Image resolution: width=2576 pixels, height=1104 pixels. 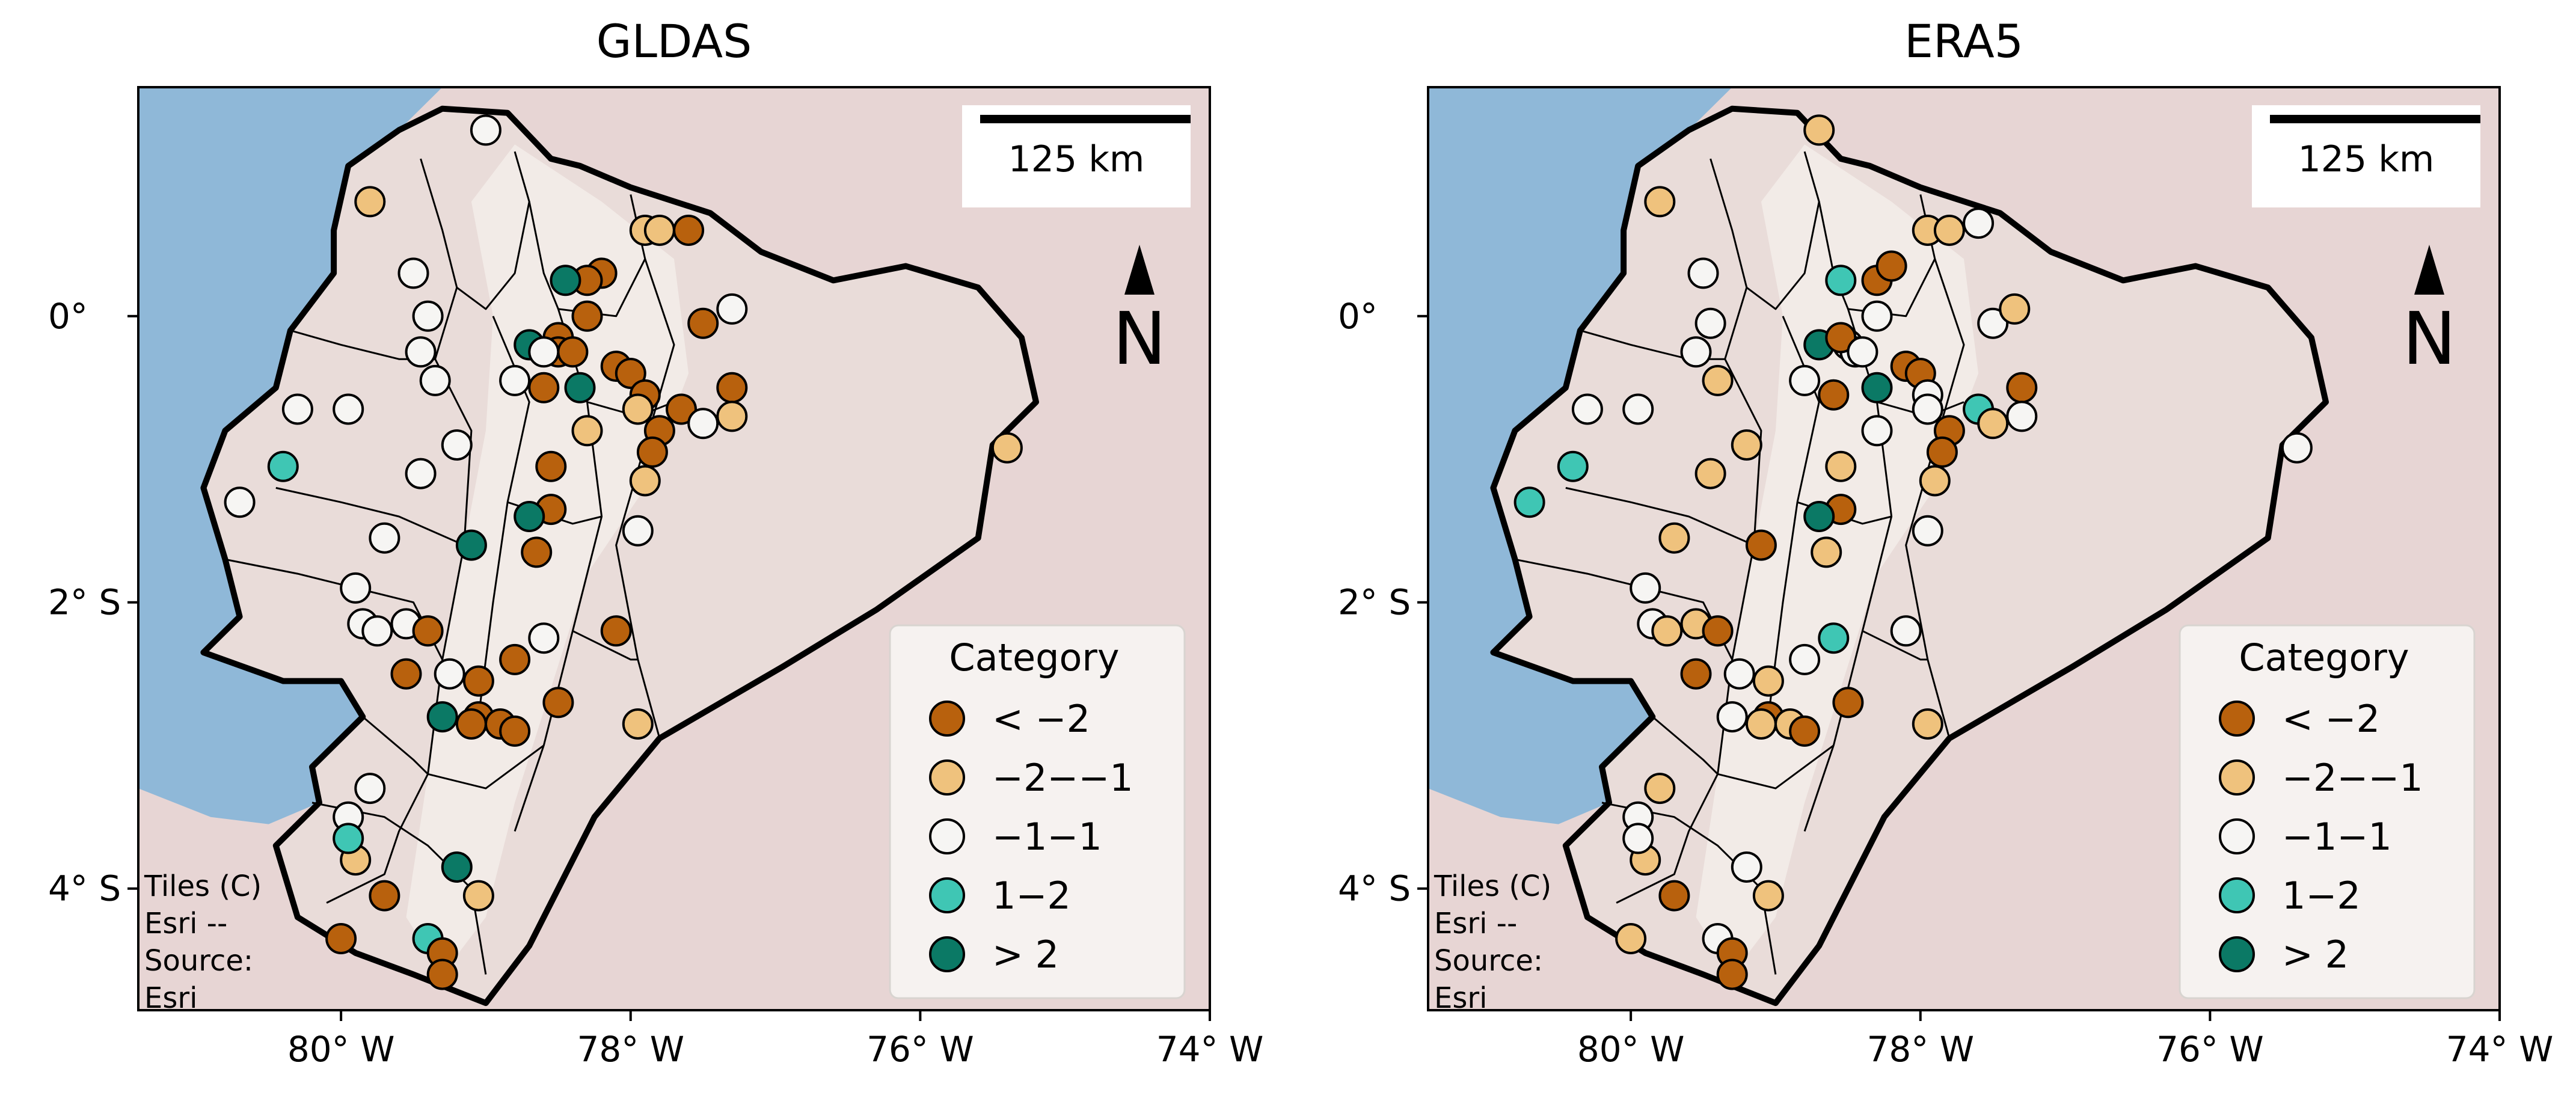 I want to click on panel-title: GLDAS, so click(x=674, y=41).